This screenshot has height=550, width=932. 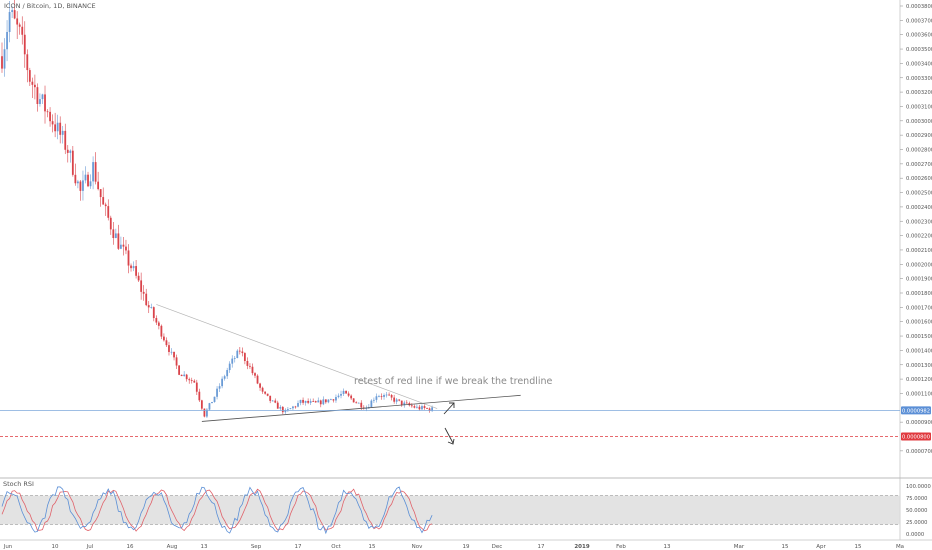 I want to click on time-label: Ma, so click(x=900, y=547).